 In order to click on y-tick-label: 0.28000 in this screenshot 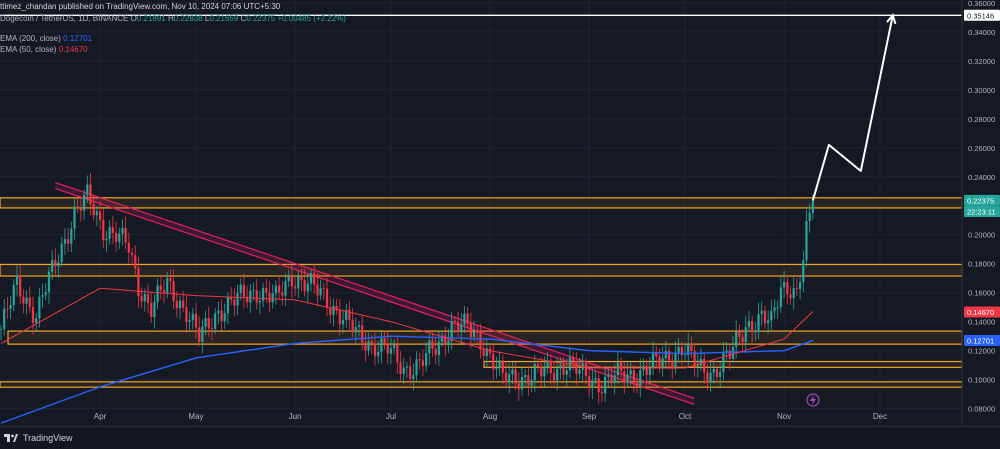, I will do `click(981, 119)`.